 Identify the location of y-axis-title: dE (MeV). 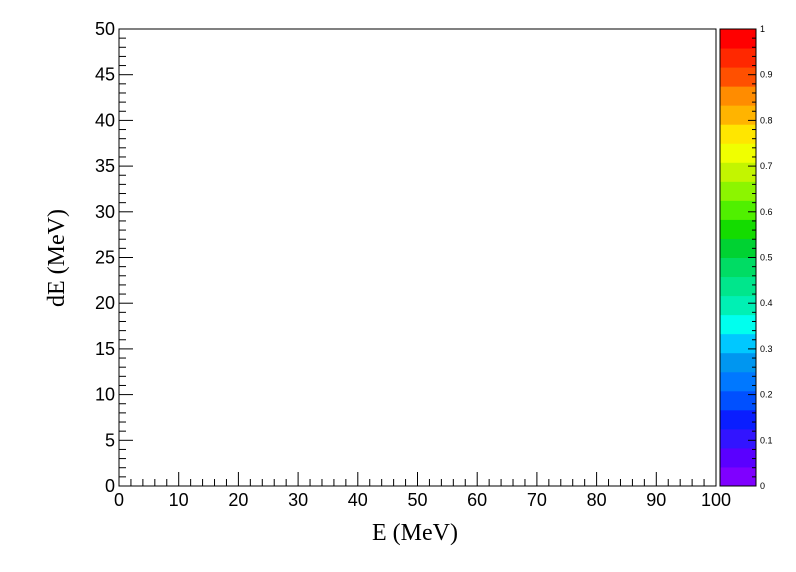
(57, 258).